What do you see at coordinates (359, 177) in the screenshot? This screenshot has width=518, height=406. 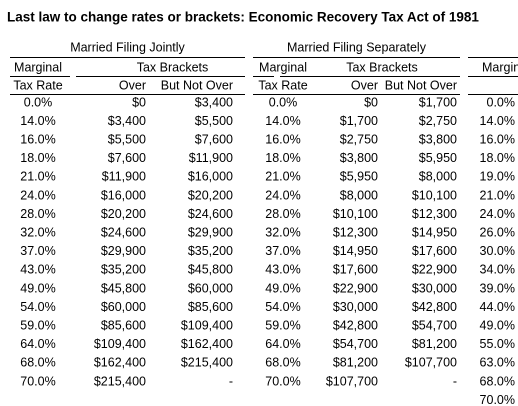 I see `over-cell: $5,950` at bounding box center [359, 177].